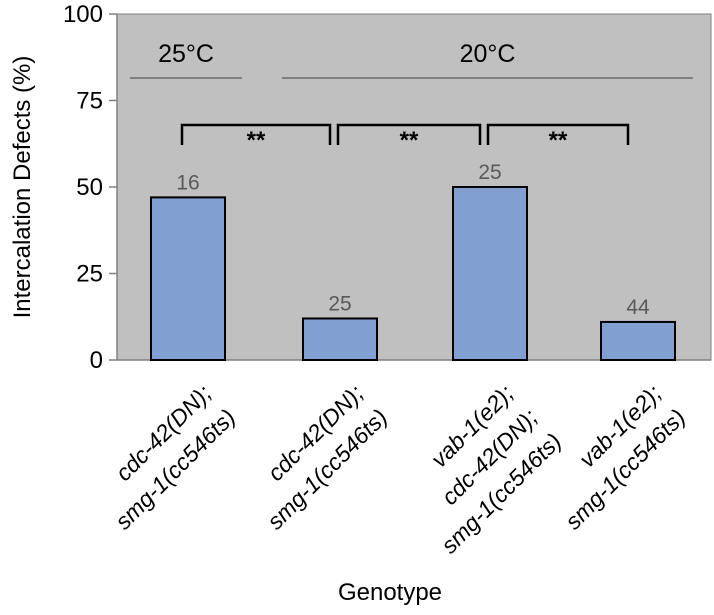 This screenshot has width=714, height=615. I want to click on x-category-label: vab-1(e2);smg-1(cc546ts), so click(625, 457).